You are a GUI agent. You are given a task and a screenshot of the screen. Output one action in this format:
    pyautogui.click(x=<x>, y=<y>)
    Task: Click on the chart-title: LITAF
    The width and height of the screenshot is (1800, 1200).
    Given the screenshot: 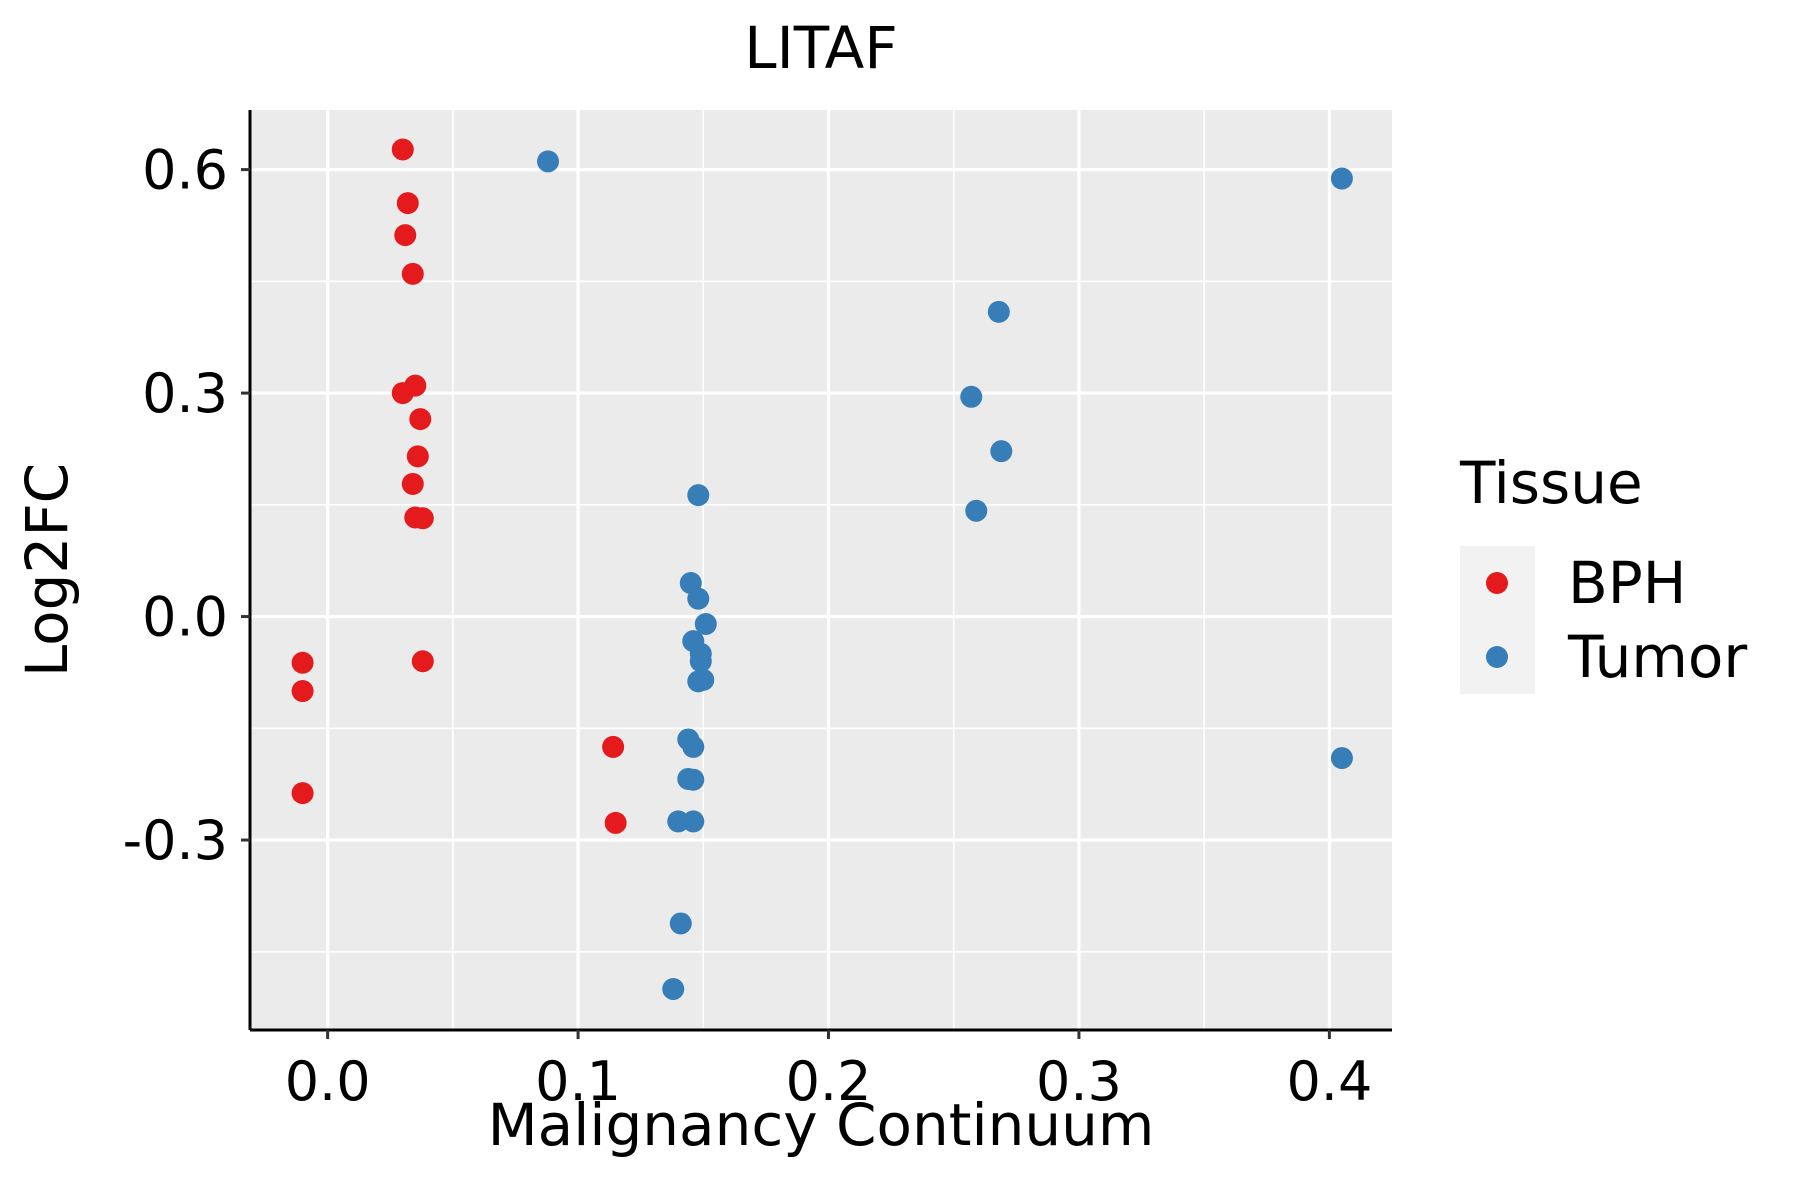 What is the action you would take?
    pyautogui.click(x=820, y=48)
    